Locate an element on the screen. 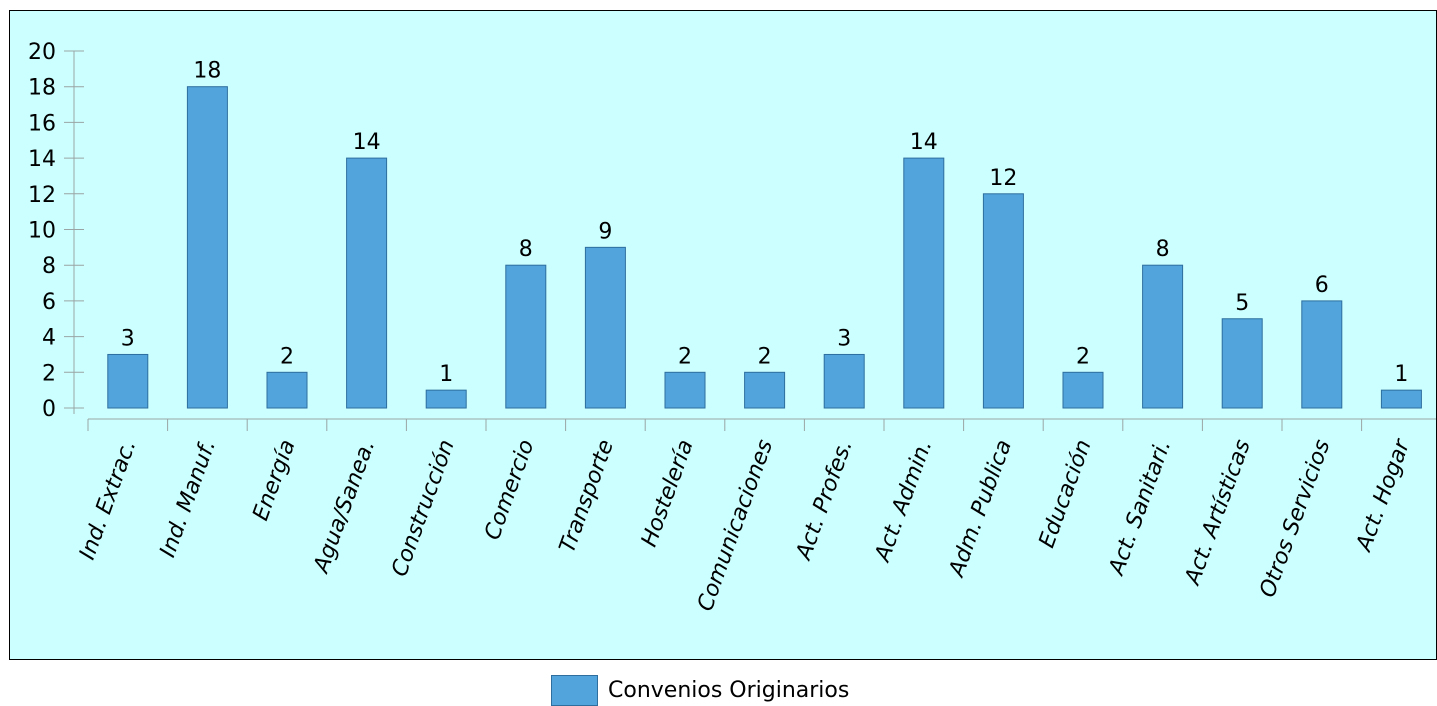  category-label: Hostelería is located at coordinates (668, 494).